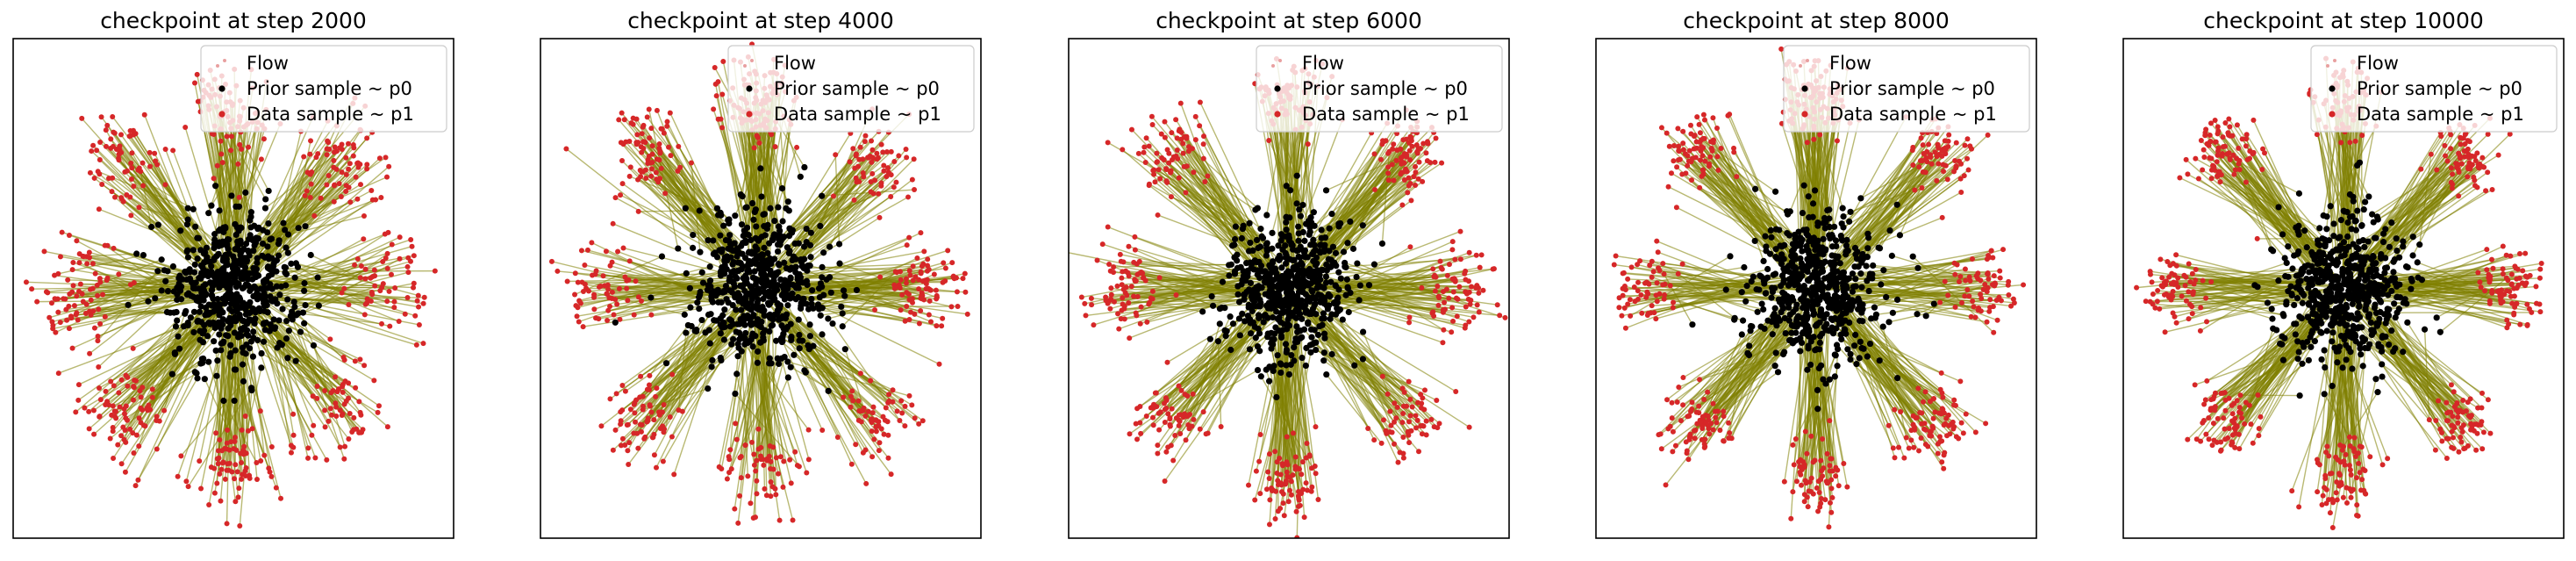  I want to click on series-prior-sample, so click(223, 294).